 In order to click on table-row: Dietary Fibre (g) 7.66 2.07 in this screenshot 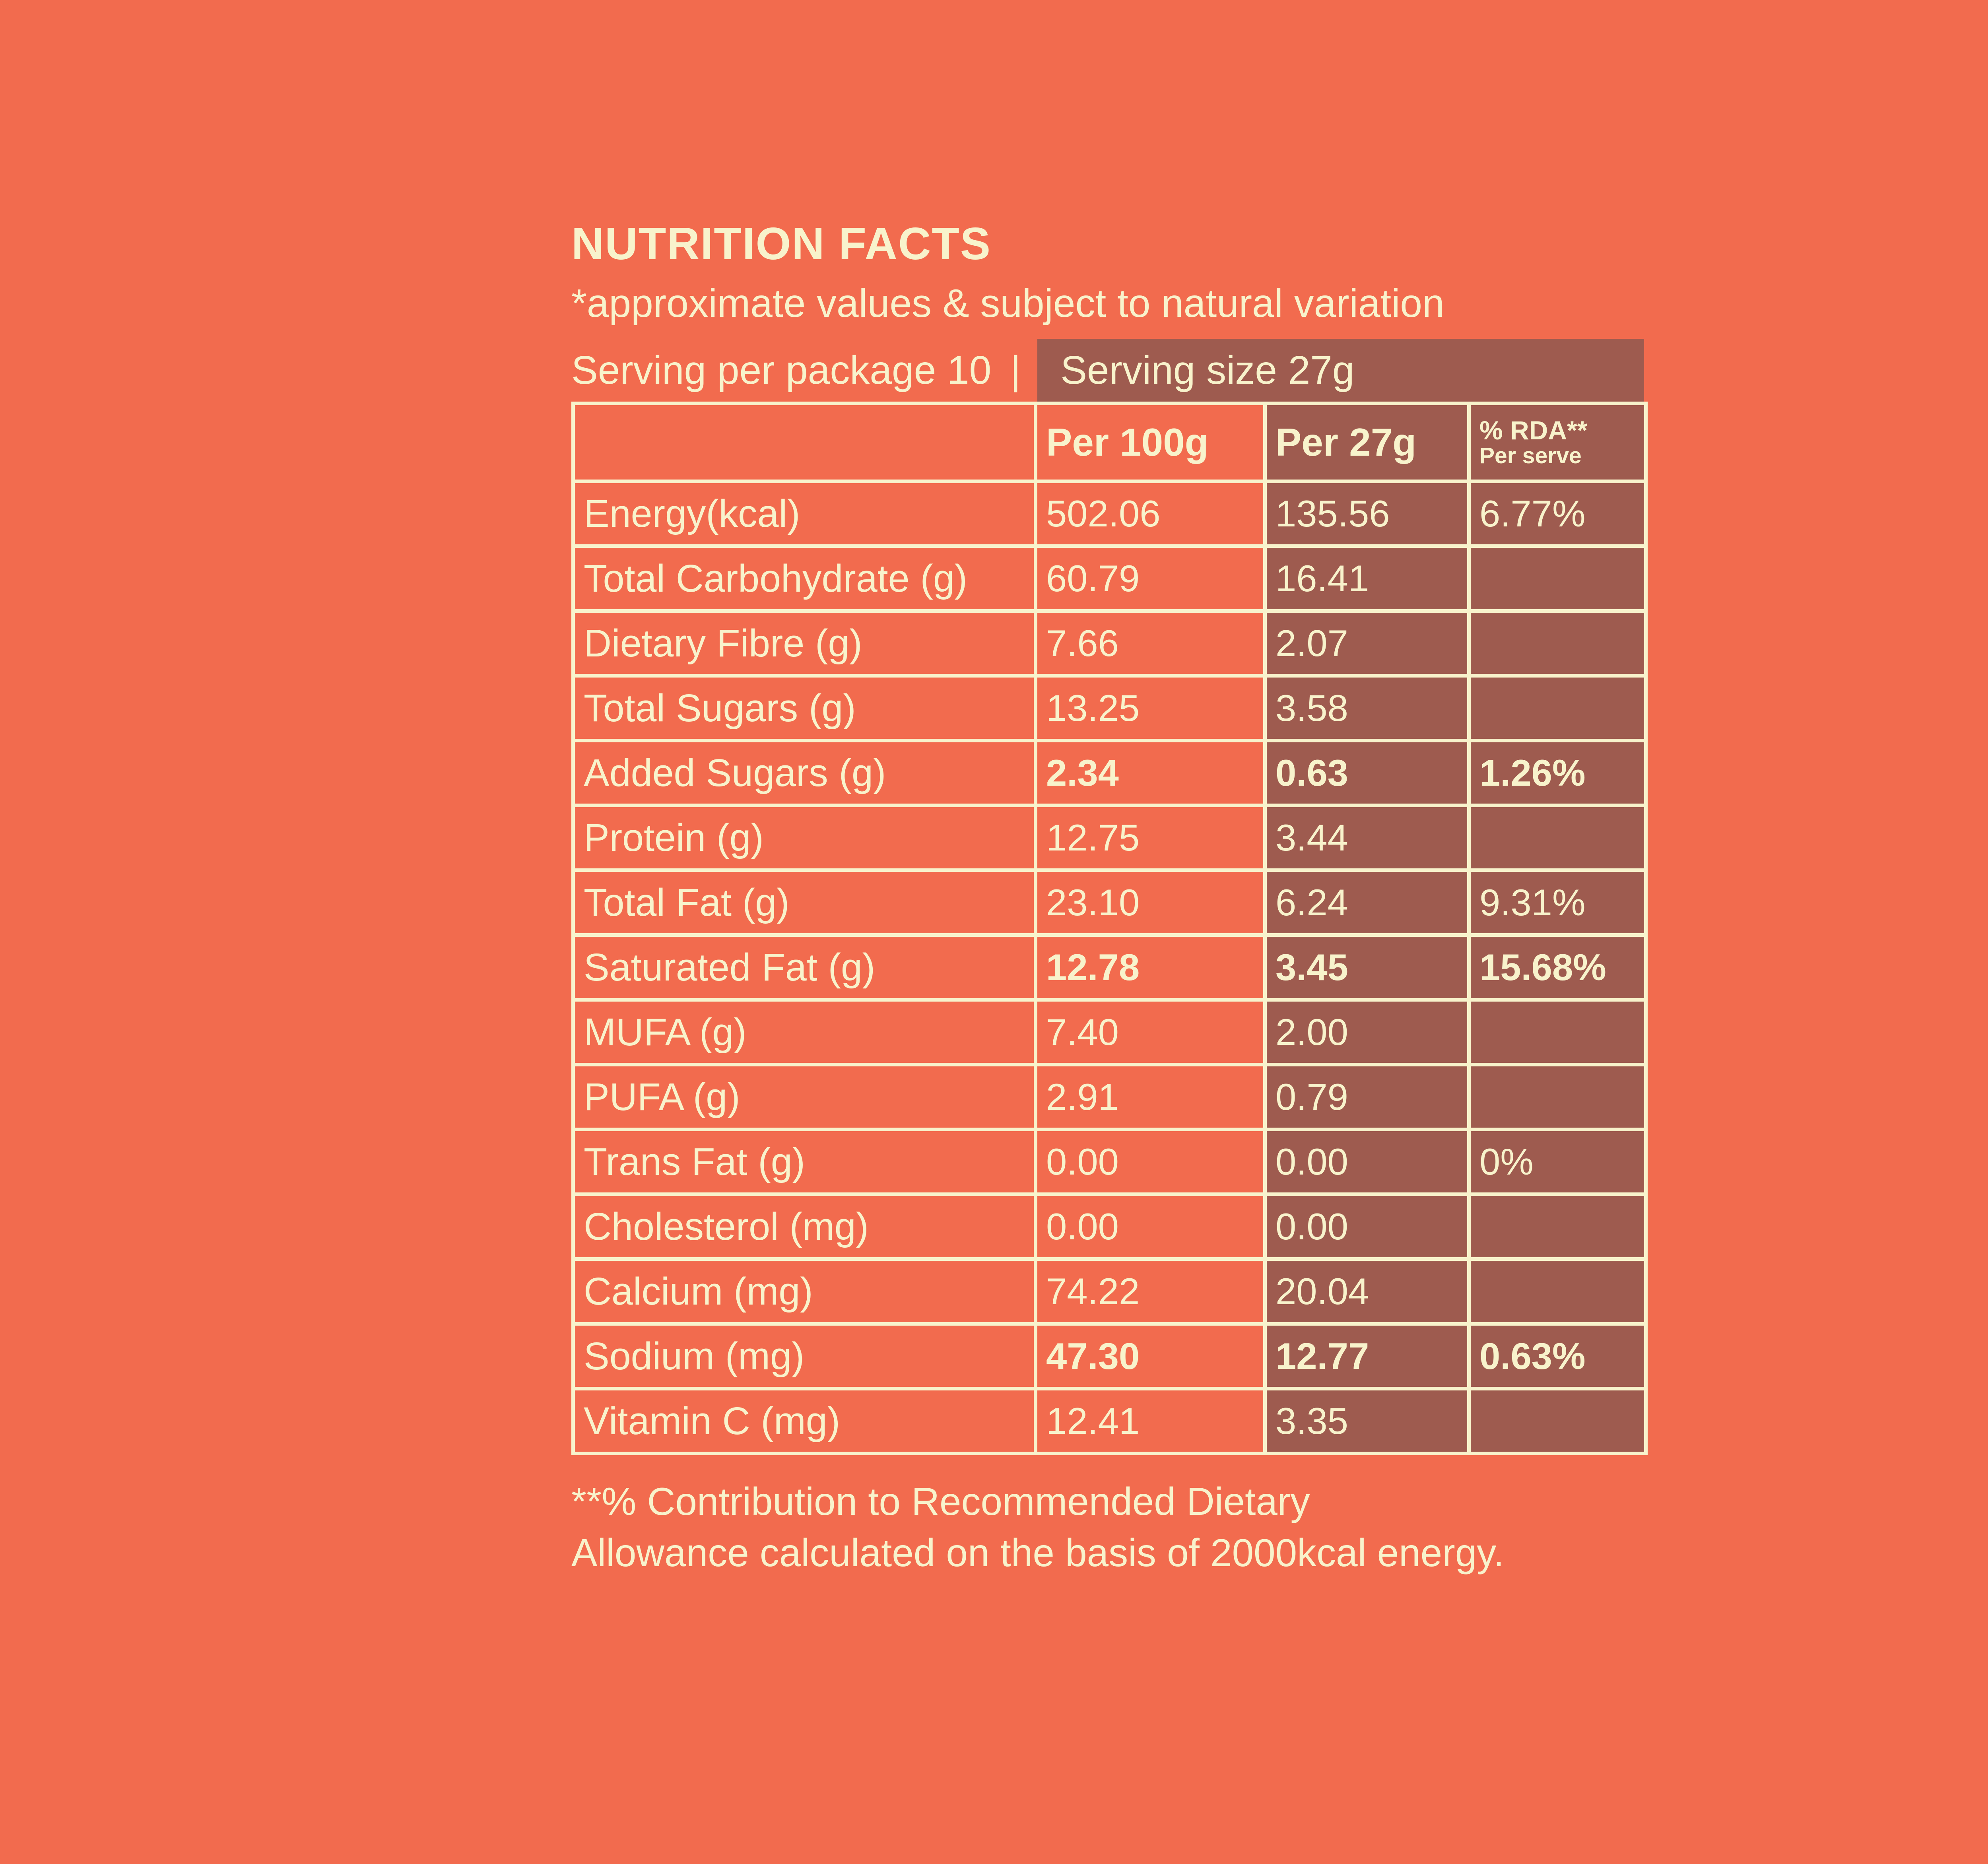, I will do `click(1109, 643)`.